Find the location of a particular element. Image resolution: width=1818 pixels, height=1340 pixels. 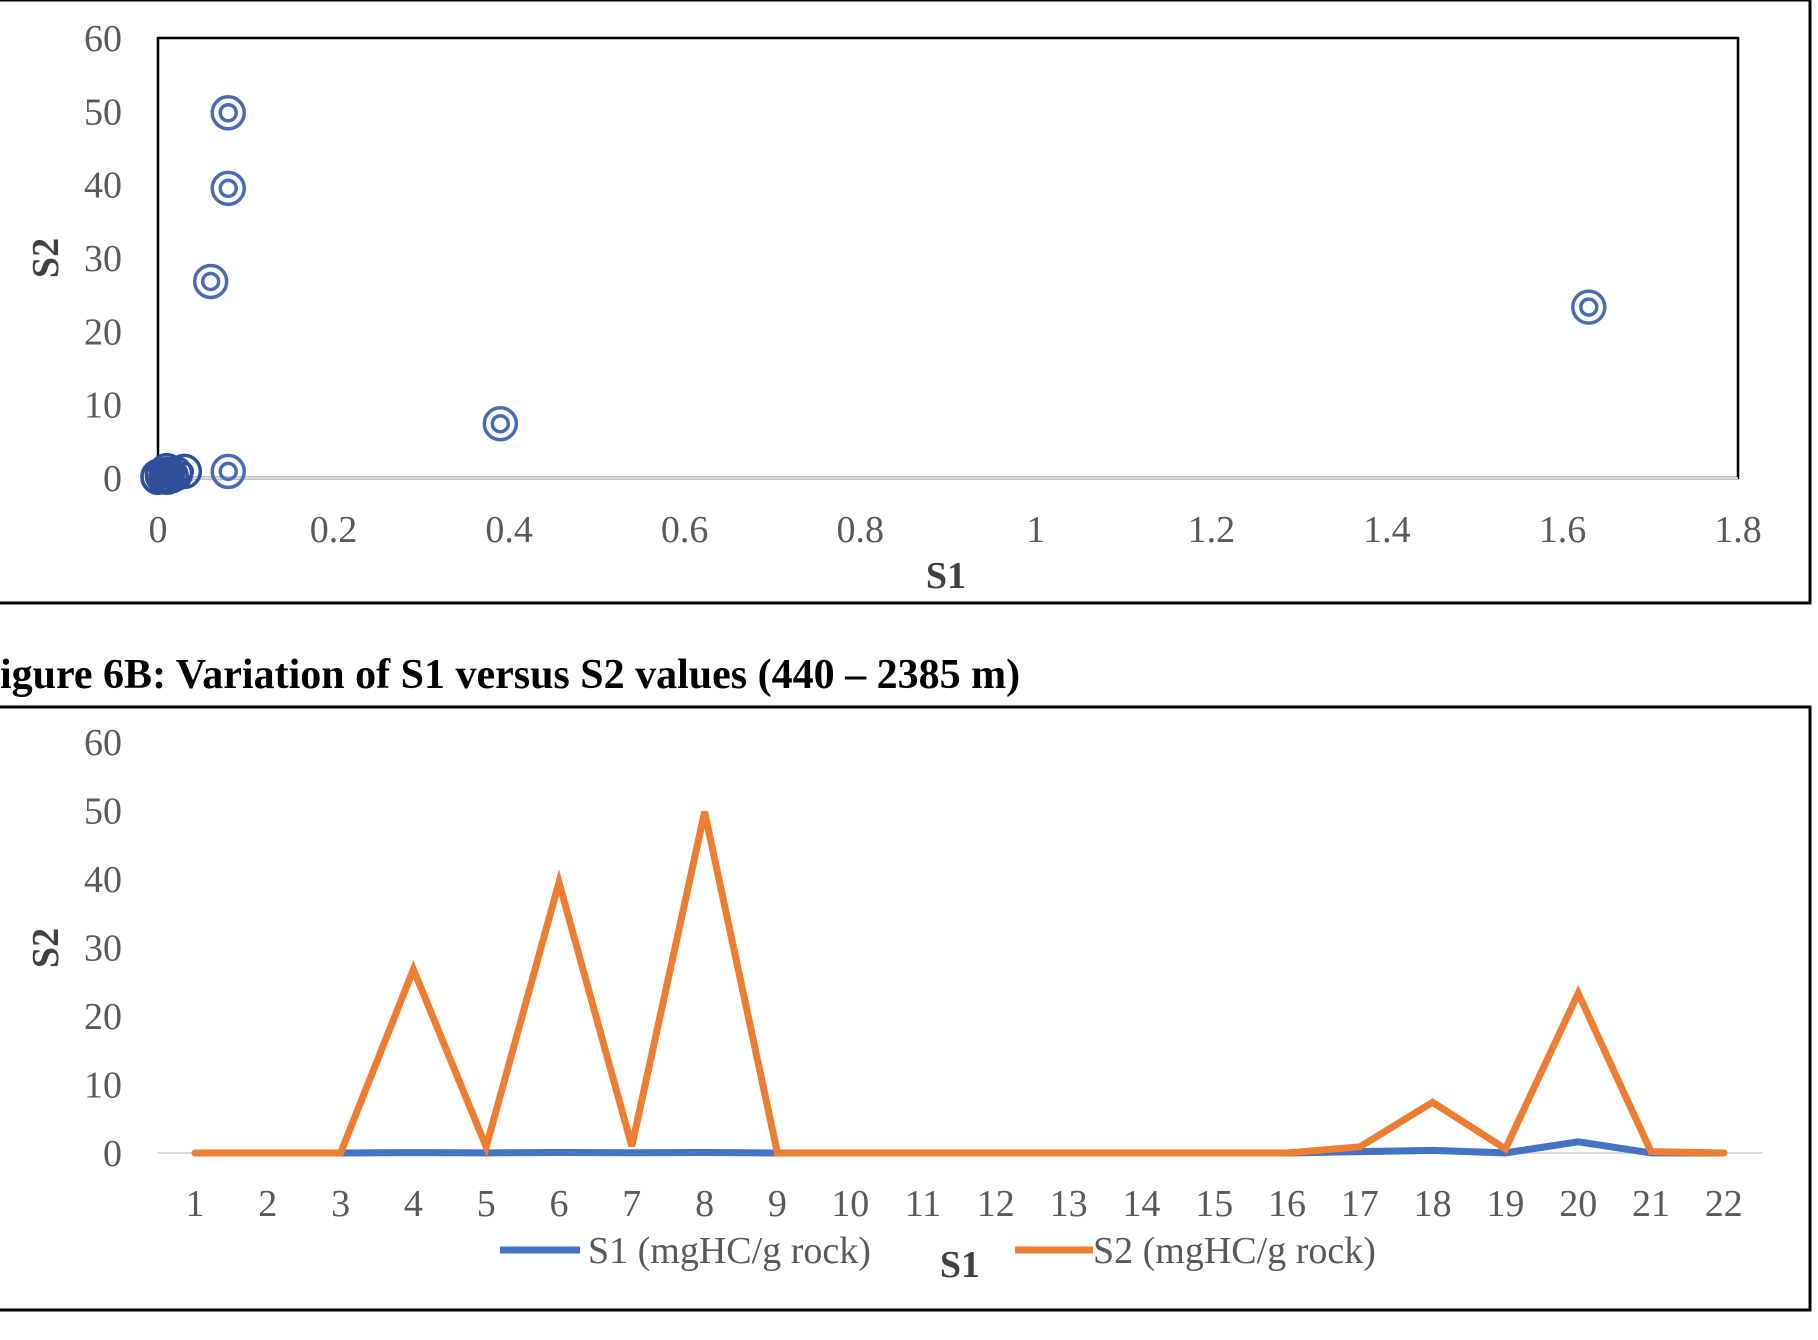

line-x-tick-label: 7 is located at coordinates (631, 1204).